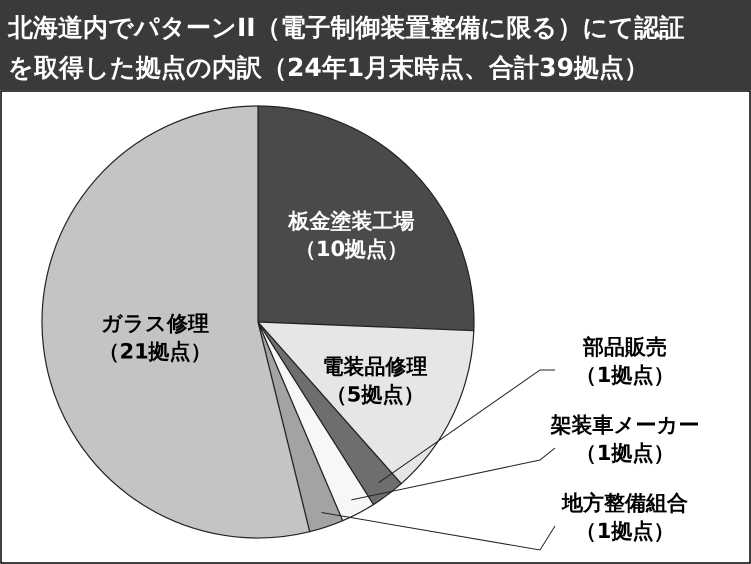 The image size is (751, 564). Describe the element at coordinates (625, 425) in the screenshot. I see `slice-label: 架装車メーカー` at that location.